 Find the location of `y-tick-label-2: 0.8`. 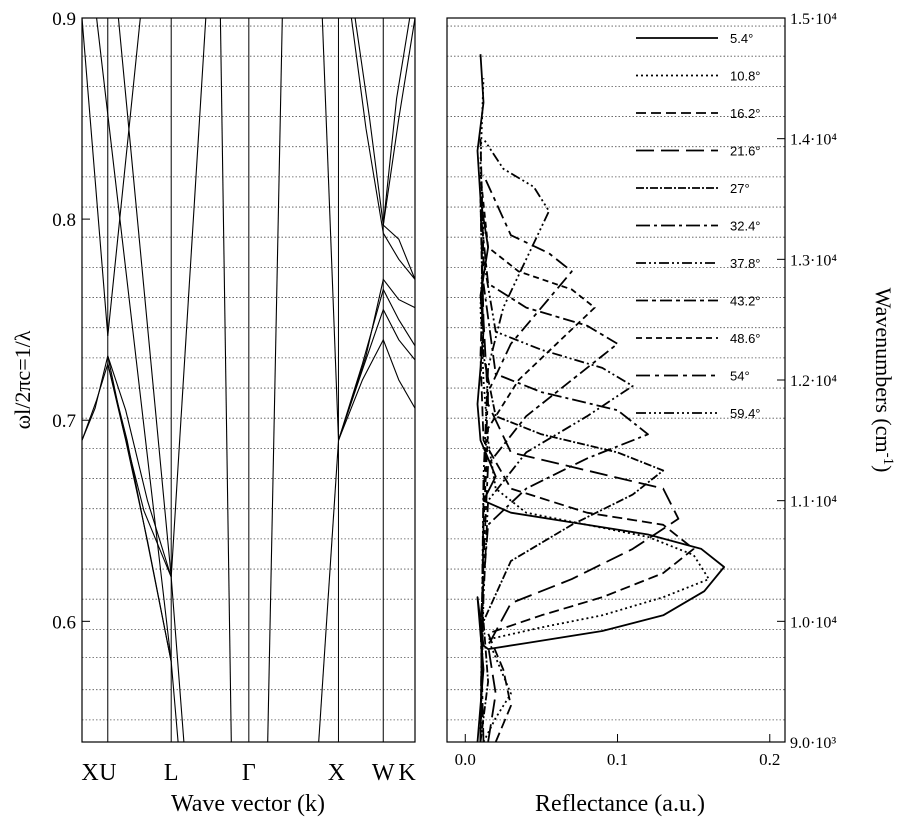

y-tick-label-2: 0.8 is located at coordinates (64, 220).